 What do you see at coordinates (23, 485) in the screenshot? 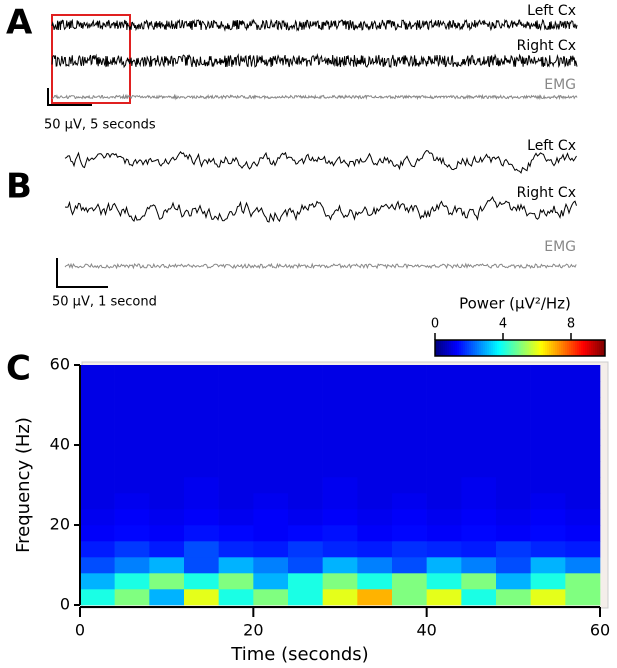
I see `y-axis-label: Frequency (Hz)` at bounding box center [23, 485].